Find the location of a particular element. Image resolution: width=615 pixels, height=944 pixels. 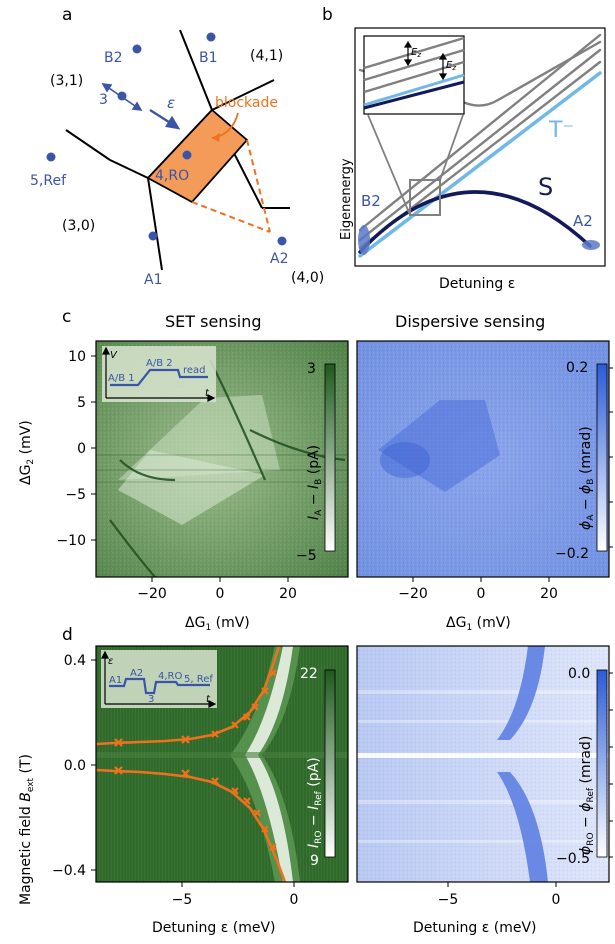

dot-markers is located at coordinates (166, 139).